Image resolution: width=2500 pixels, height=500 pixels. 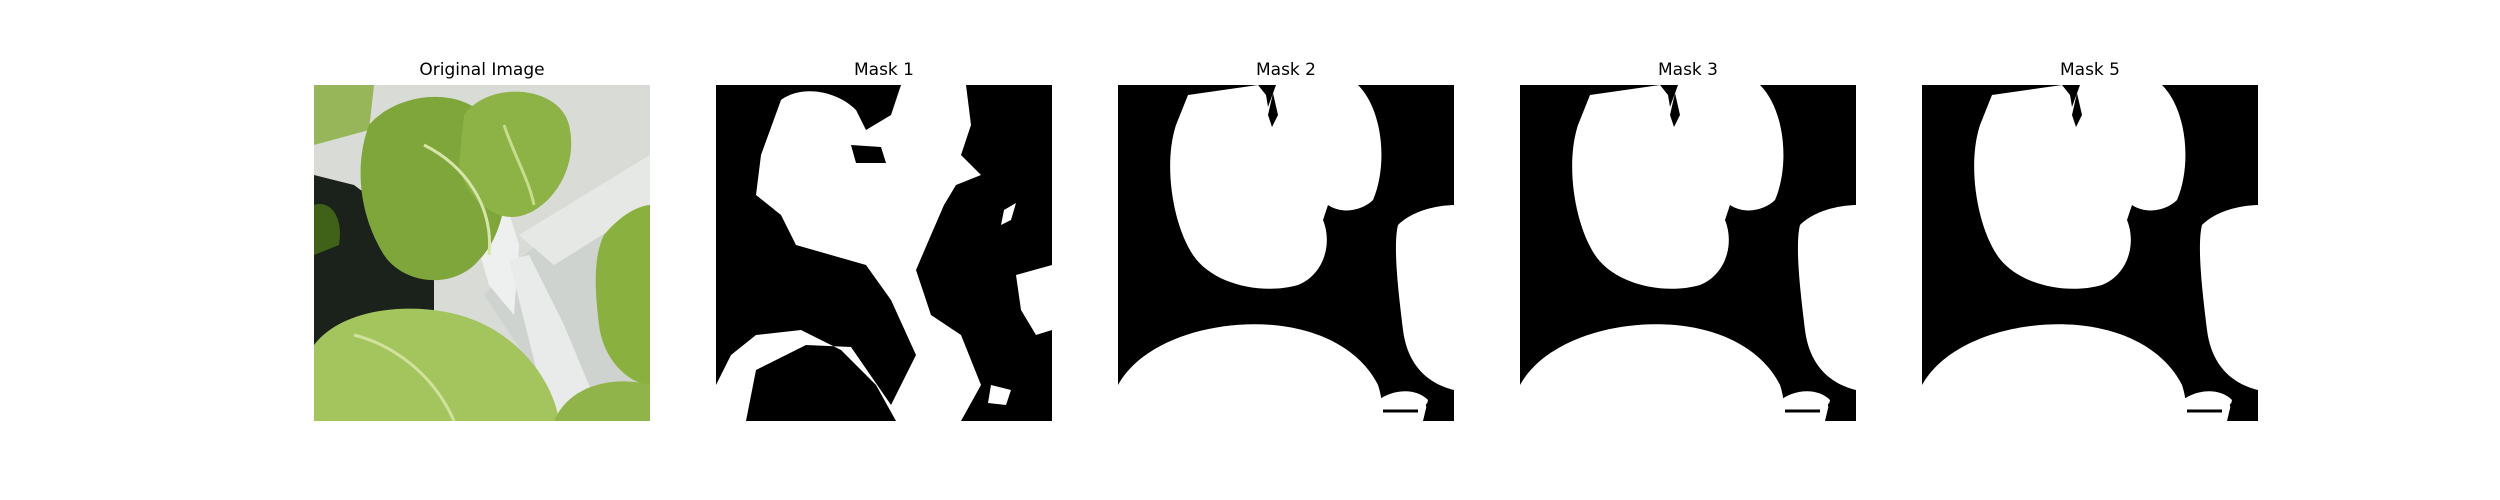 I want to click on panel-title: Mask 2, so click(x=1285, y=70).